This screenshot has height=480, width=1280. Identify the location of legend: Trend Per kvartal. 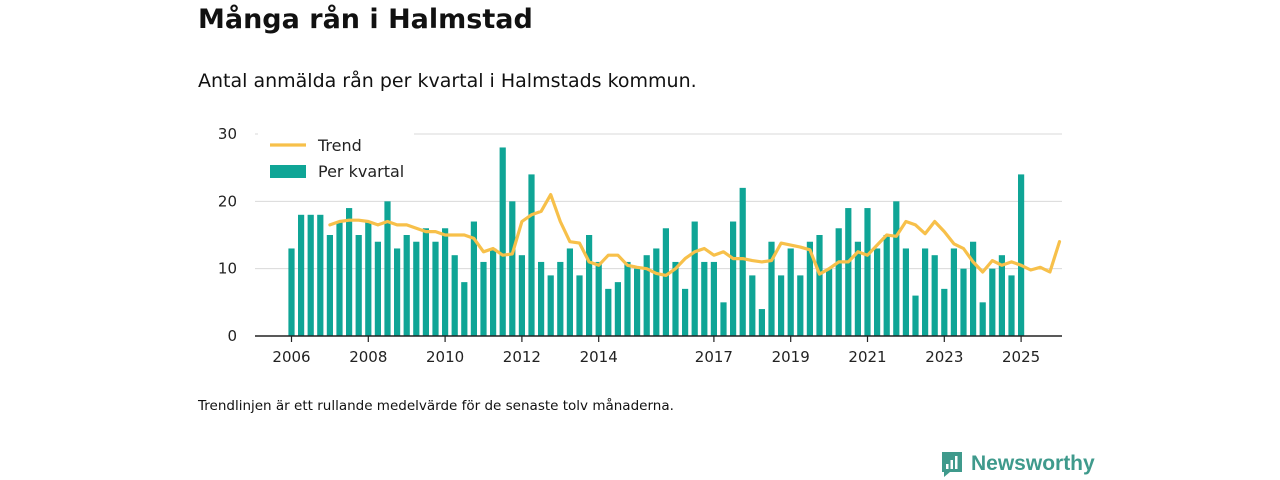
(336, 159).